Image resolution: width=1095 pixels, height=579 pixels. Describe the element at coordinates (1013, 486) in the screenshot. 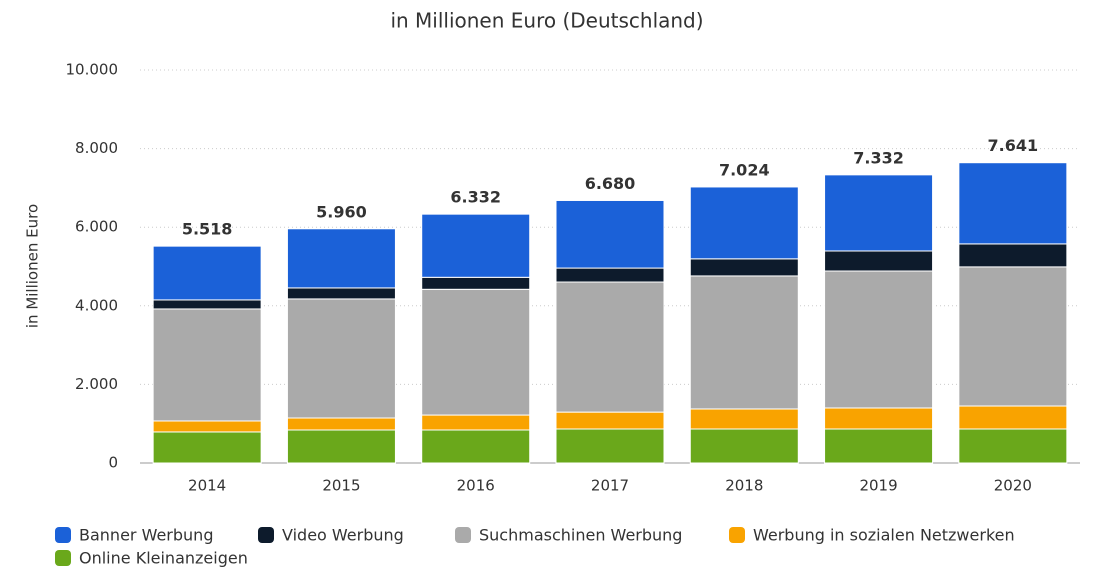

I see `x-tick-label: 2020` at that location.